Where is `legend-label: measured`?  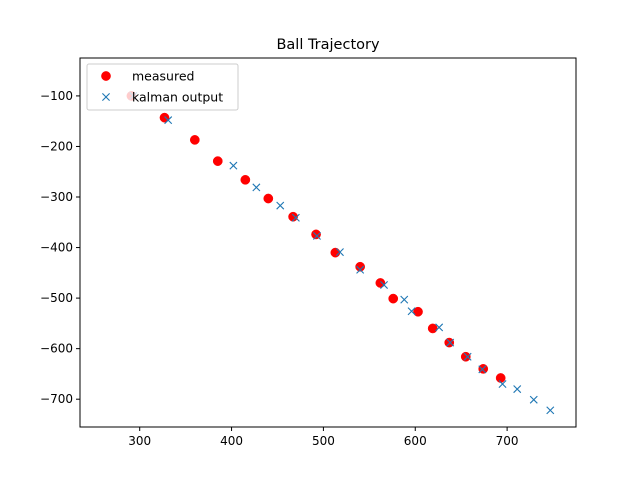
legend-label: measured is located at coordinates (163, 76).